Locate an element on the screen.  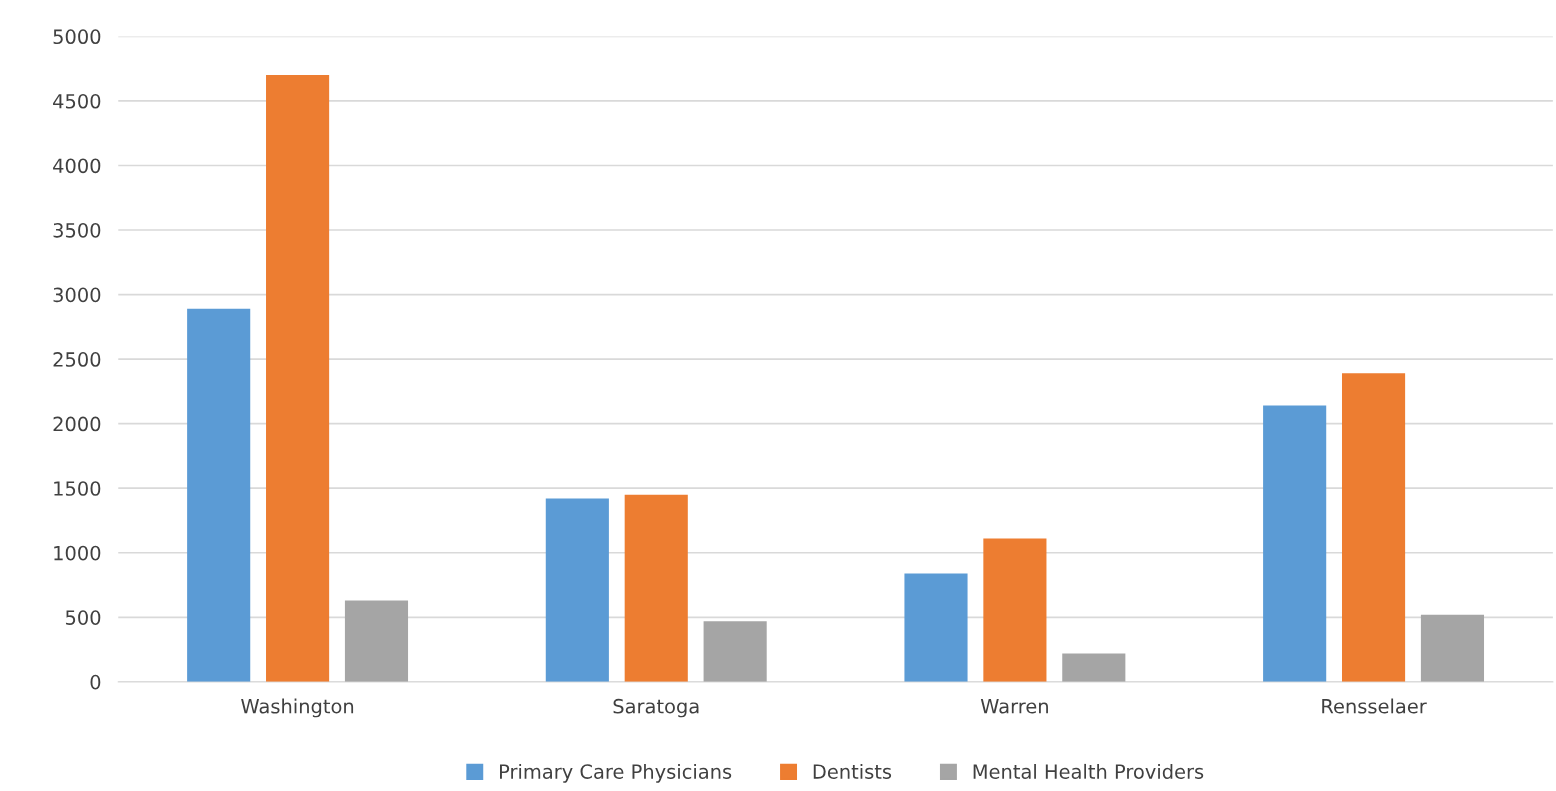
y-tick-label: 2000 is located at coordinates (77, 424).